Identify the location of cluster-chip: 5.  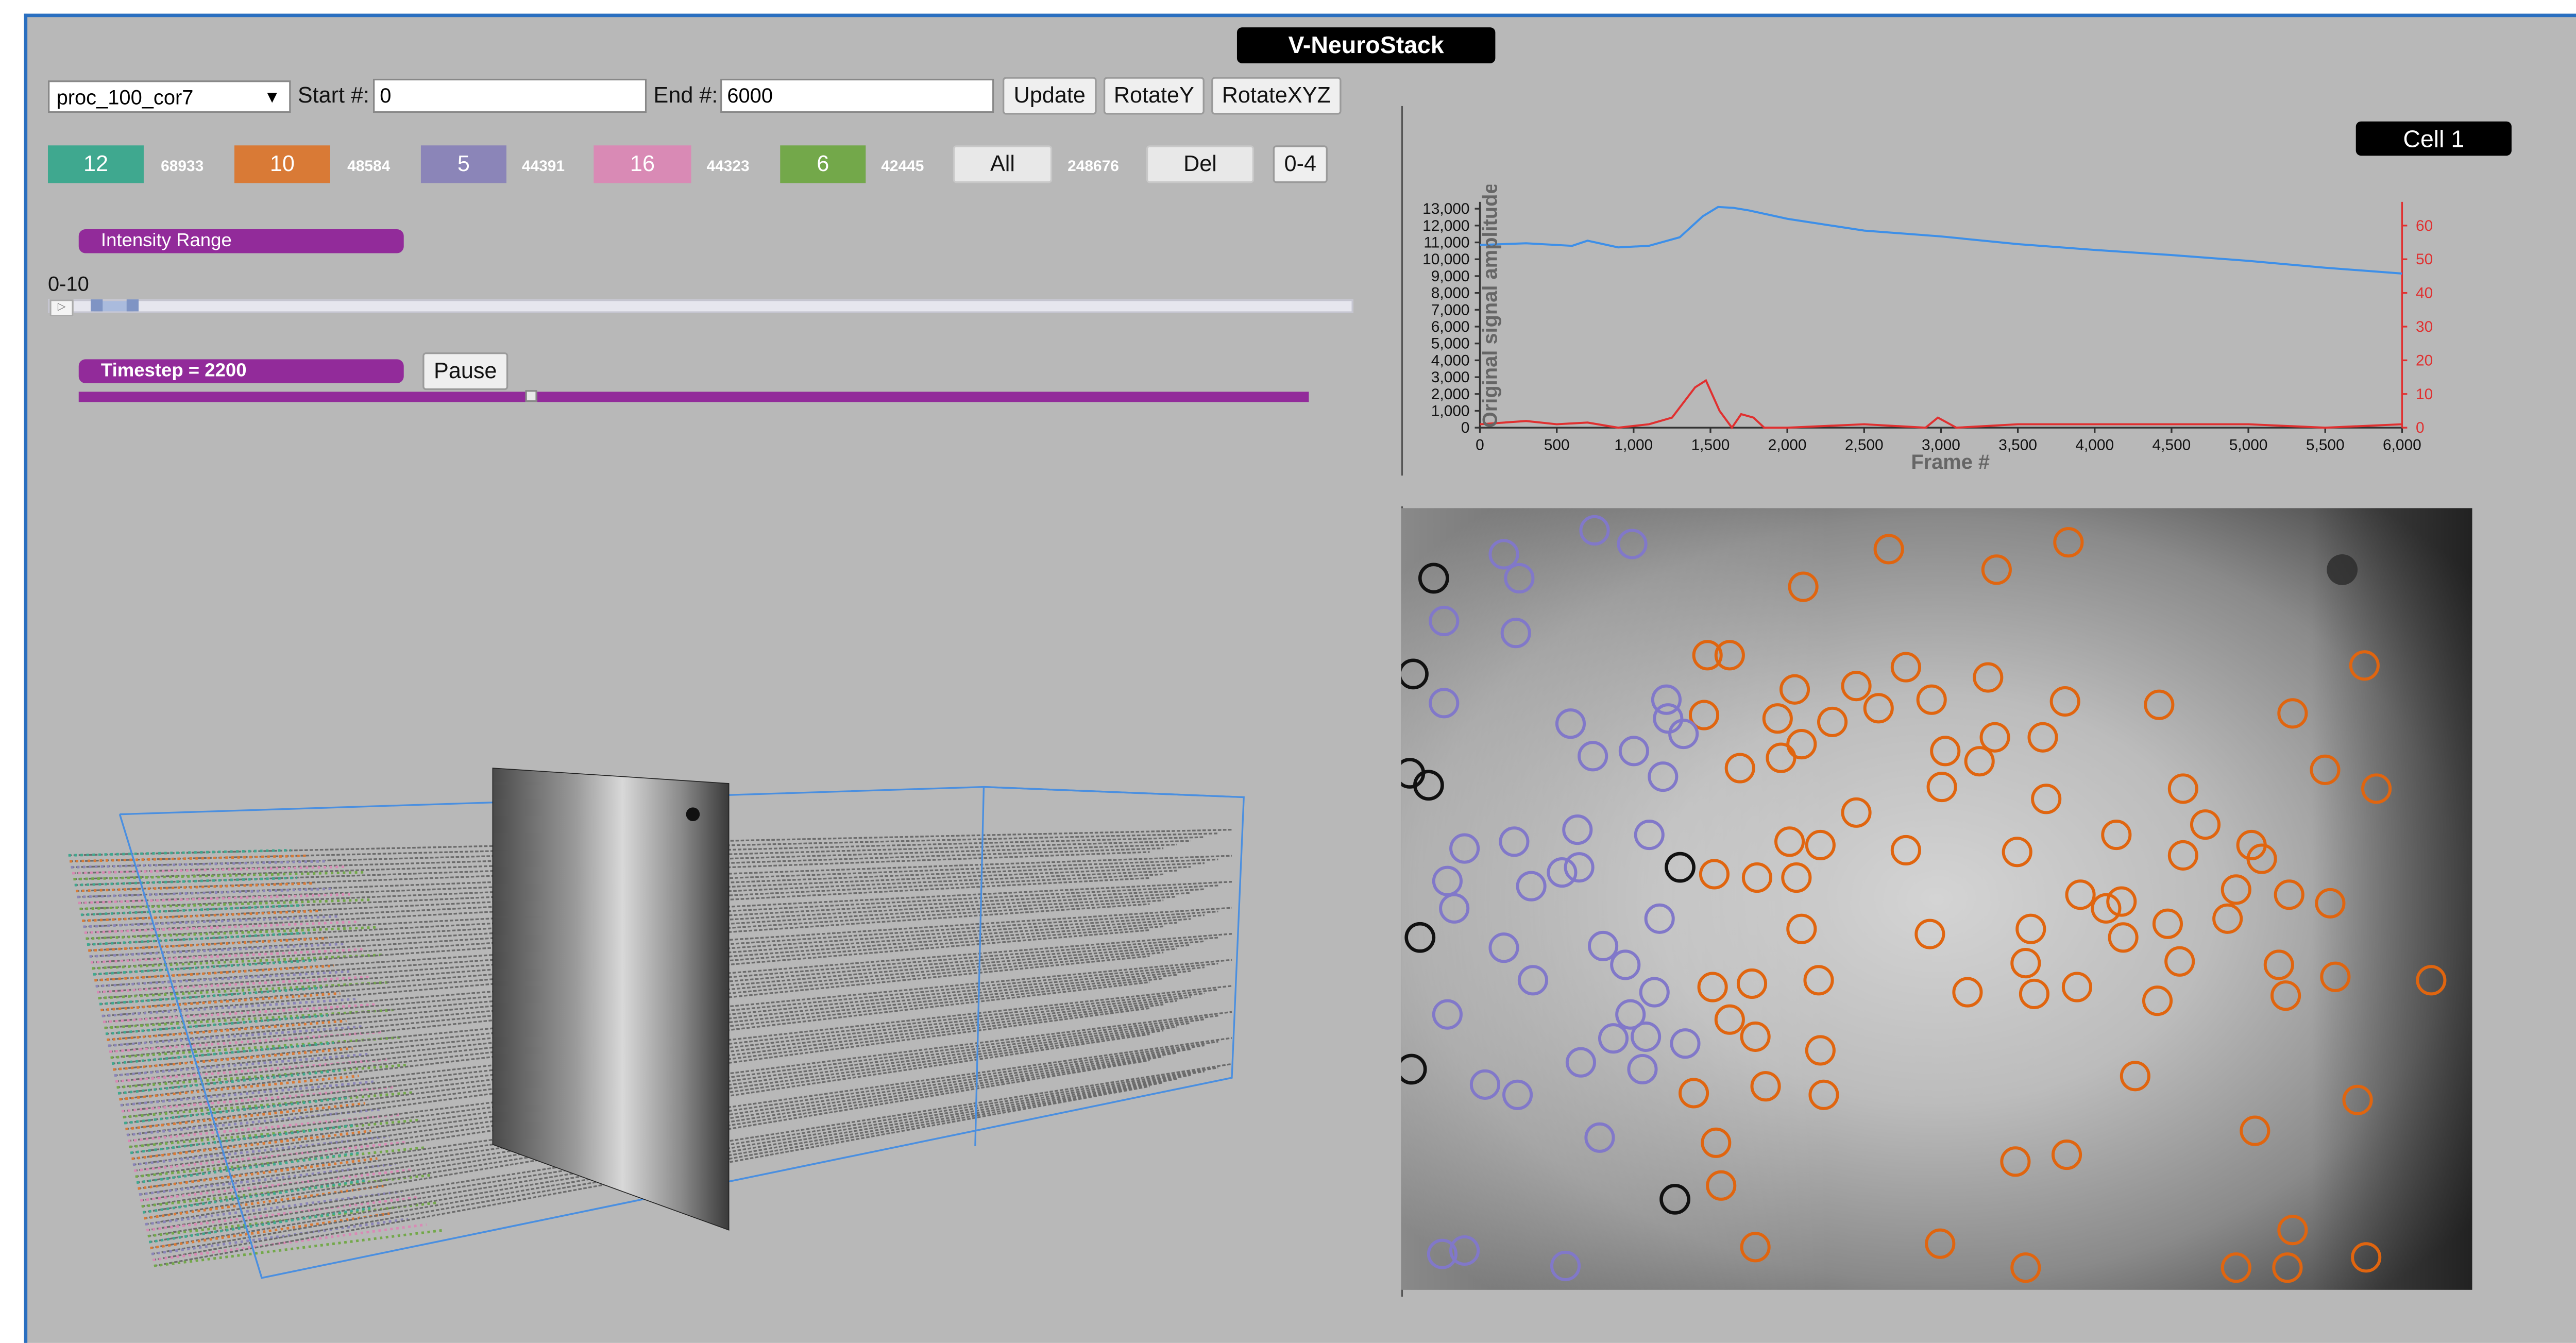
(463, 164).